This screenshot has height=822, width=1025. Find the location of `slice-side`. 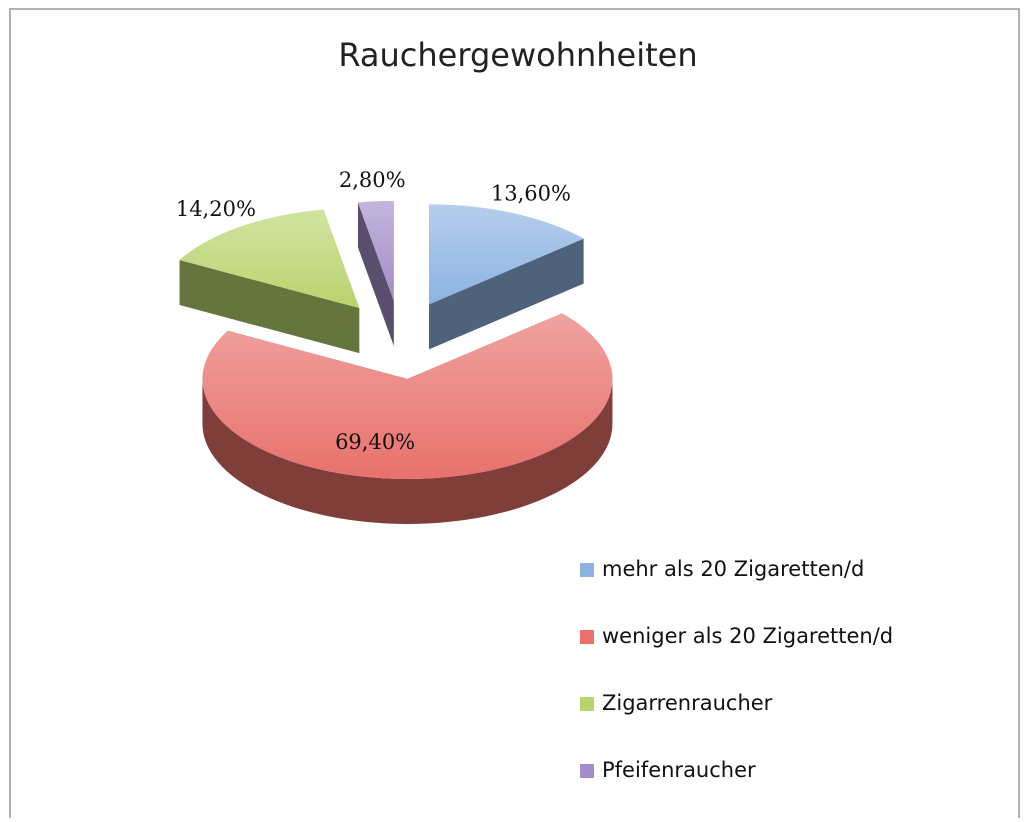

slice-side is located at coordinates (407, 451).